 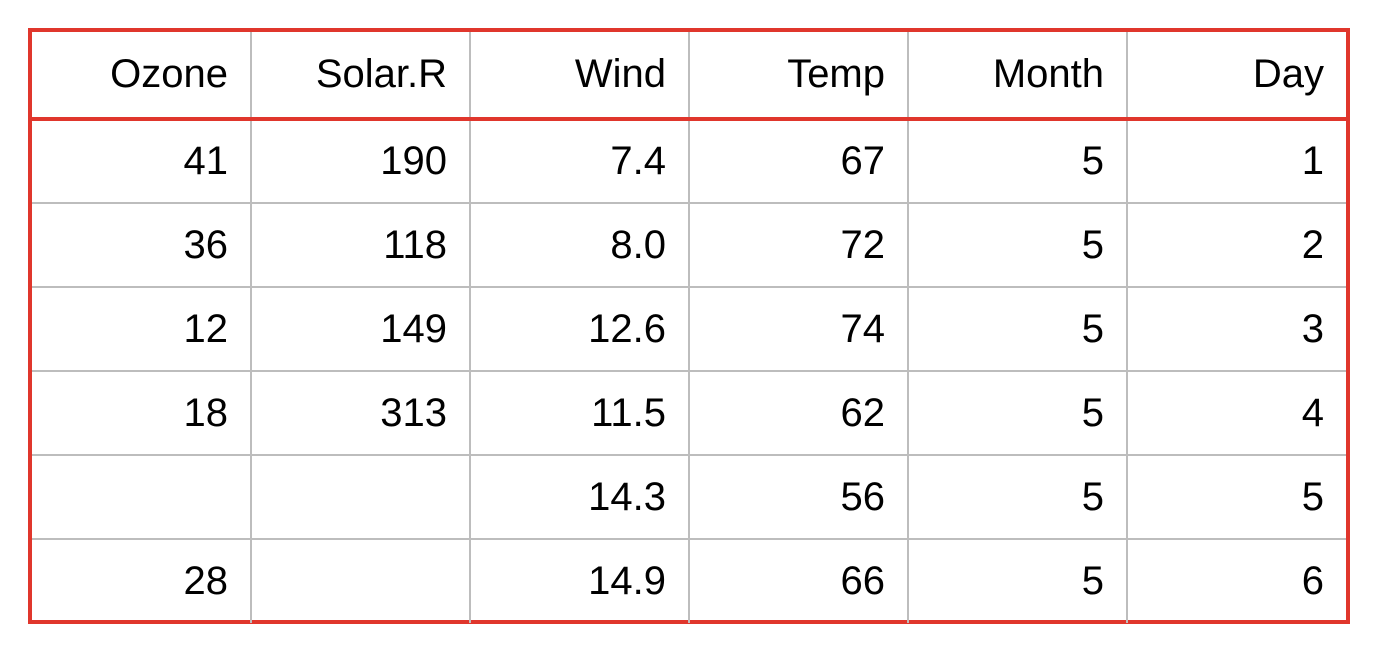 What do you see at coordinates (206, 161) in the screenshot?
I see `table-cell: 41` at bounding box center [206, 161].